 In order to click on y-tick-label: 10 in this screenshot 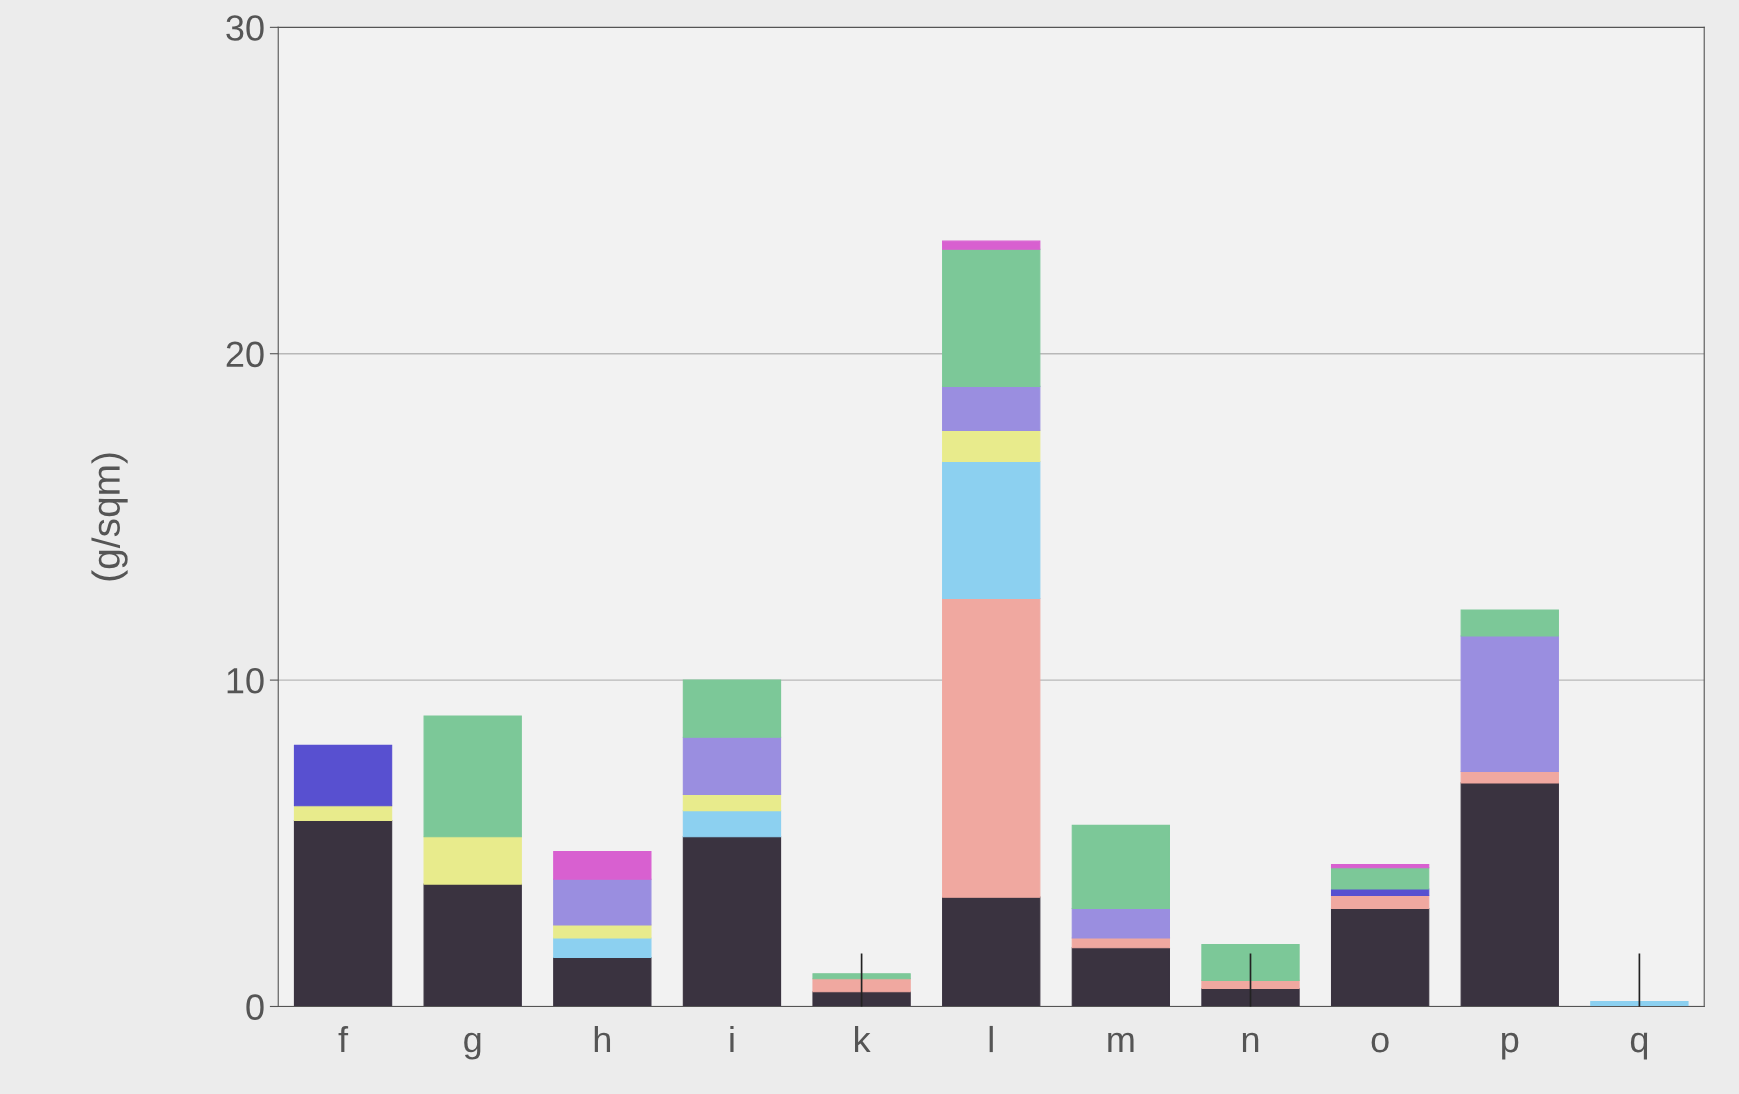, I will do `click(245, 680)`.